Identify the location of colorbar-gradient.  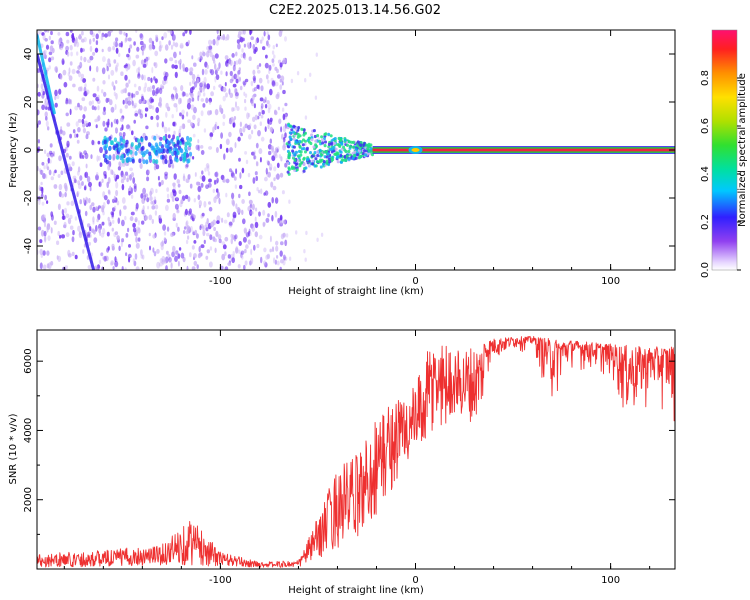
(724, 150).